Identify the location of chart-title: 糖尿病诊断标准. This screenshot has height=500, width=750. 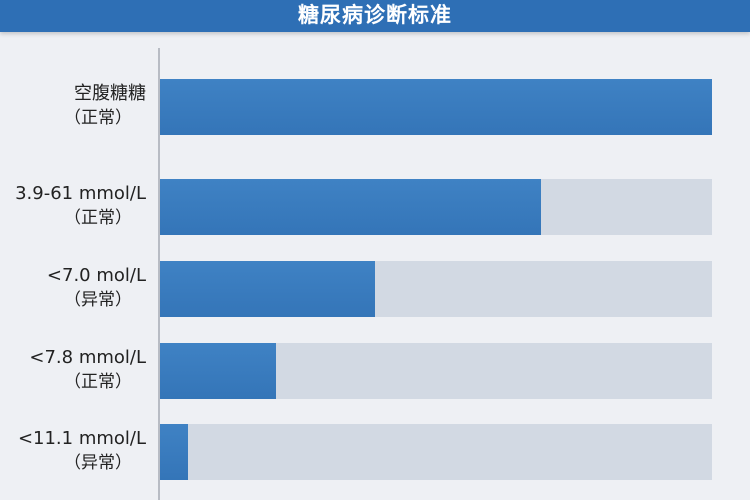
(375, 15).